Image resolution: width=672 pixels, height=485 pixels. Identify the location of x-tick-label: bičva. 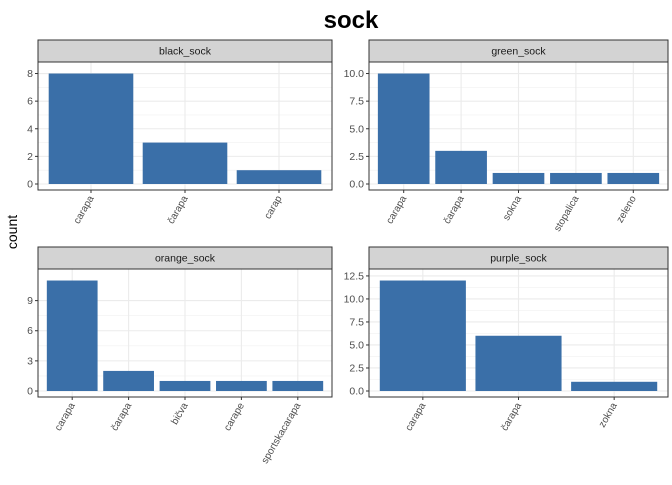
(179, 414).